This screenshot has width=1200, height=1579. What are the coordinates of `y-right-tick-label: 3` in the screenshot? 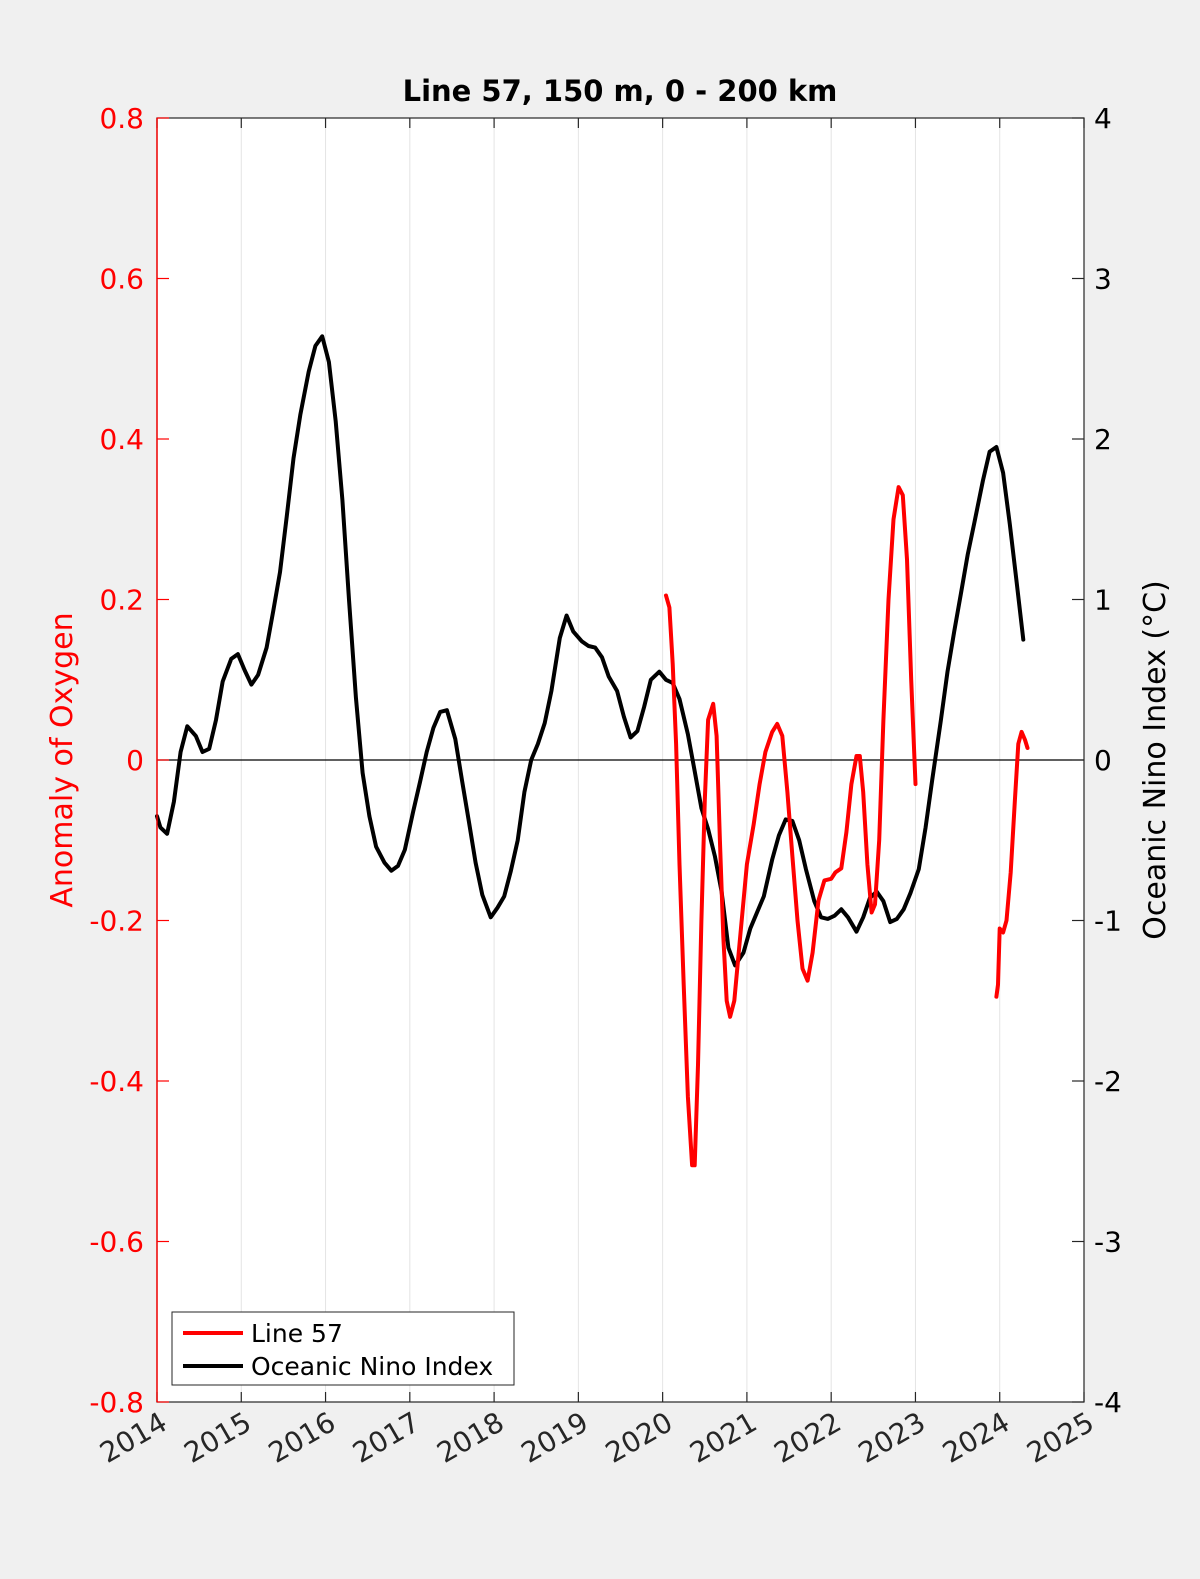 It's located at (1103, 279).